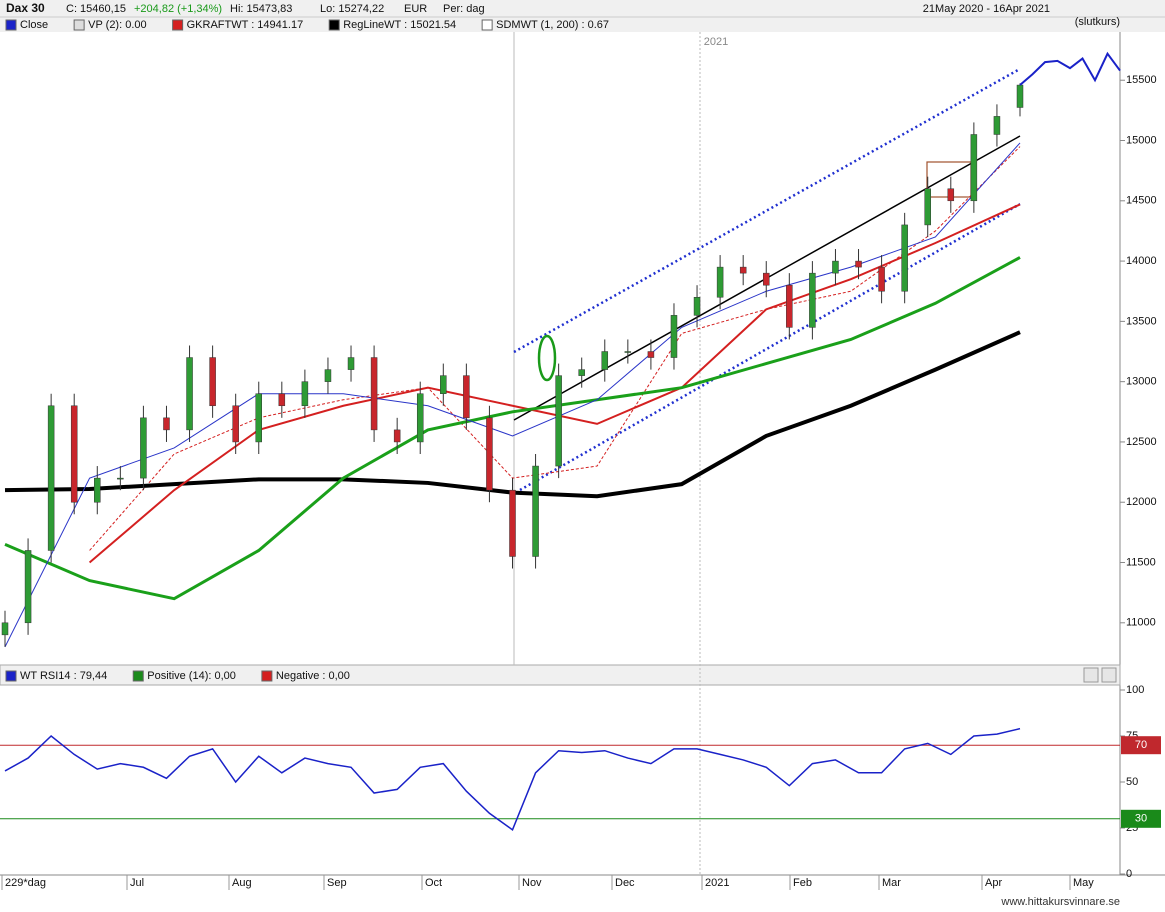 The width and height of the screenshot is (1165, 912). Describe the element at coordinates (261, 9) in the screenshot. I see `high: Hi: 15473,83` at that location.